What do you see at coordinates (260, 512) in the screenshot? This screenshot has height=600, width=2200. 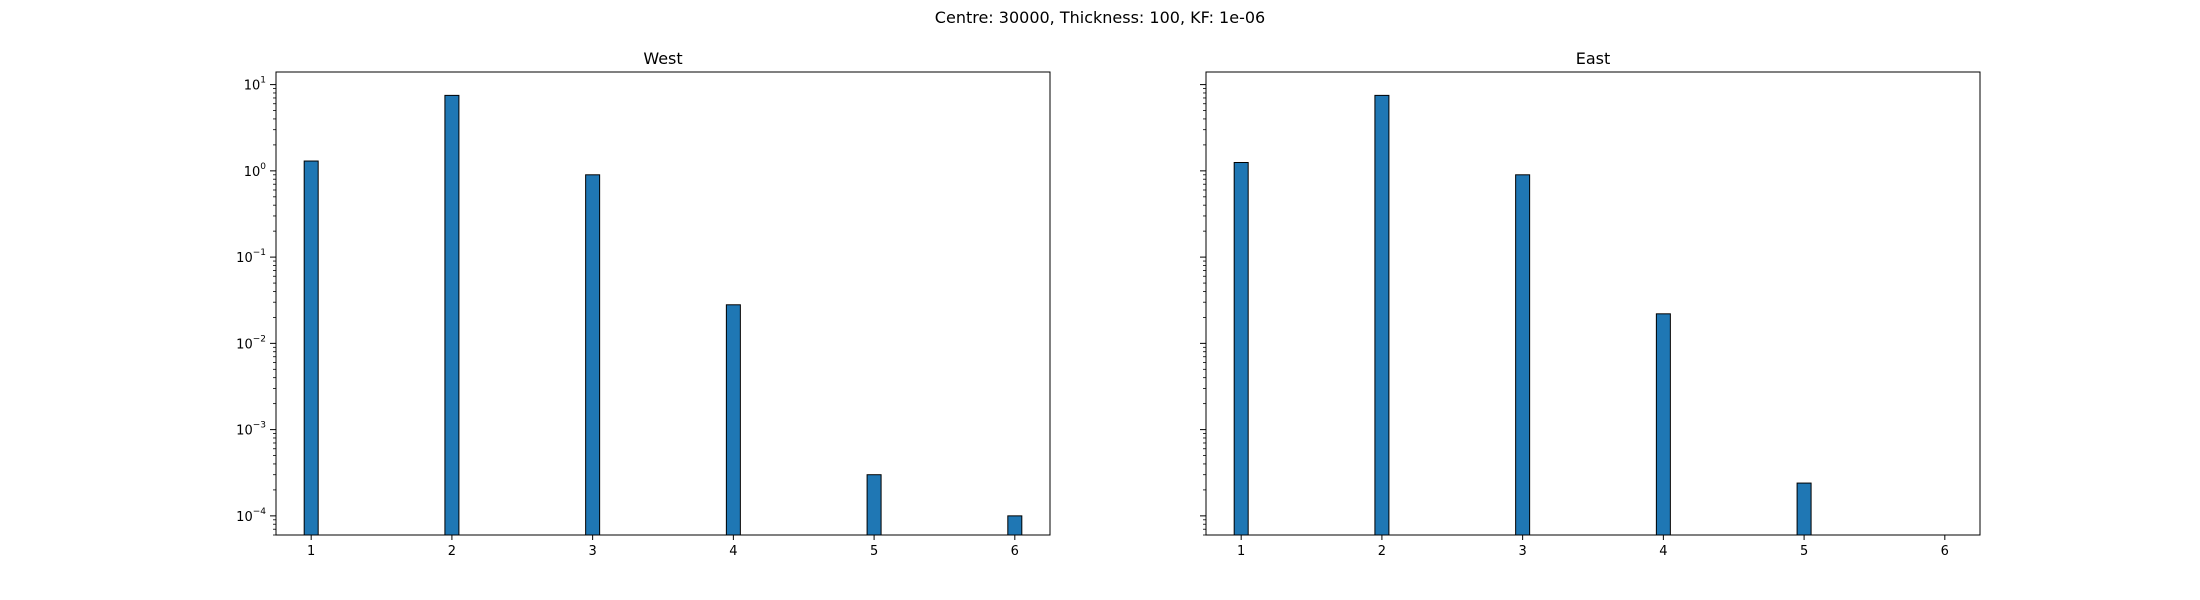 I see `p0-ytick-exp-5: −4` at bounding box center [260, 512].